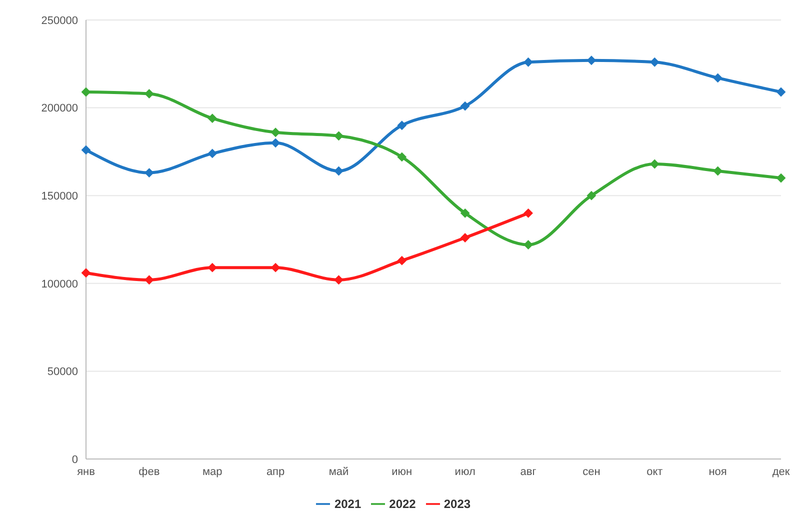 The width and height of the screenshot is (801, 525). Describe the element at coordinates (59, 108) in the screenshot. I see `y-tick-label: 200000` at that location.